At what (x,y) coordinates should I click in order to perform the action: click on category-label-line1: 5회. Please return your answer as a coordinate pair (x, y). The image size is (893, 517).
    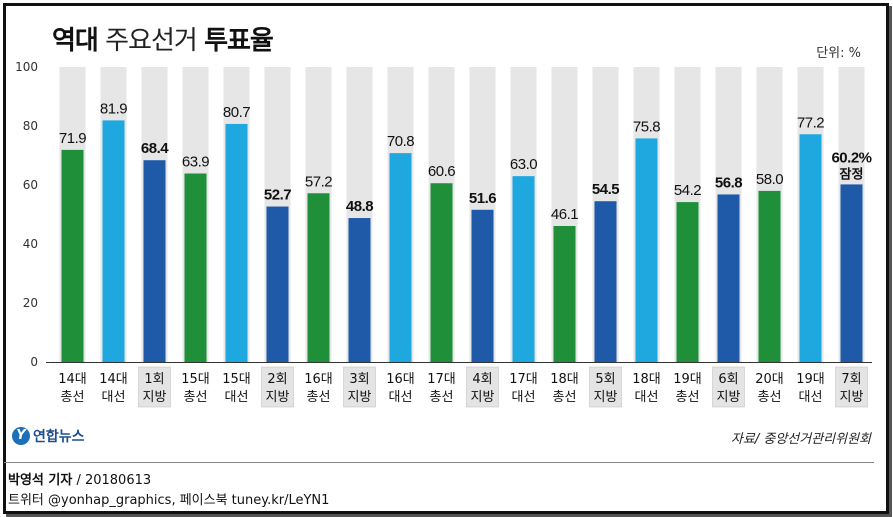
    Looking at the image, I should click on (605, 379).